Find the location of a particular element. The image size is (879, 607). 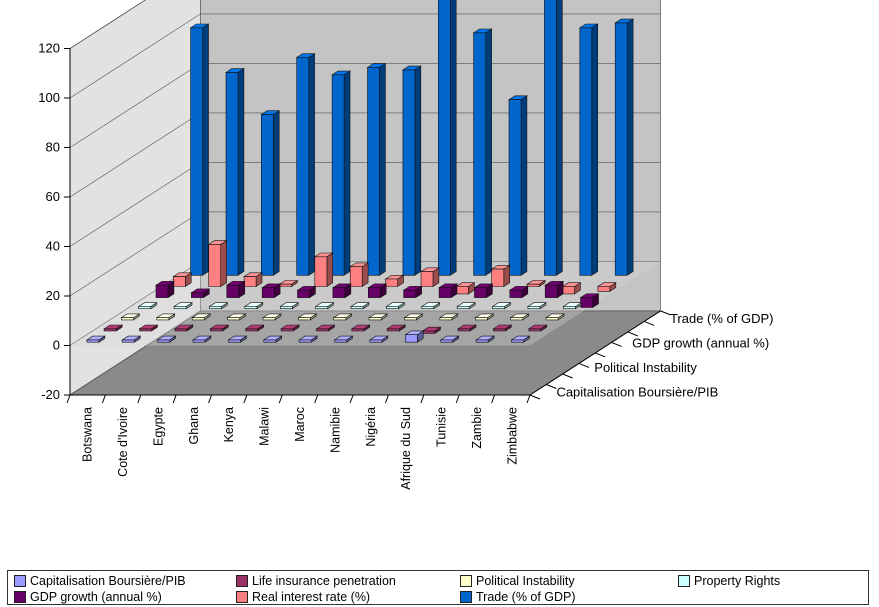

y-tick-label: 120 is located at coordinates (49, 48).